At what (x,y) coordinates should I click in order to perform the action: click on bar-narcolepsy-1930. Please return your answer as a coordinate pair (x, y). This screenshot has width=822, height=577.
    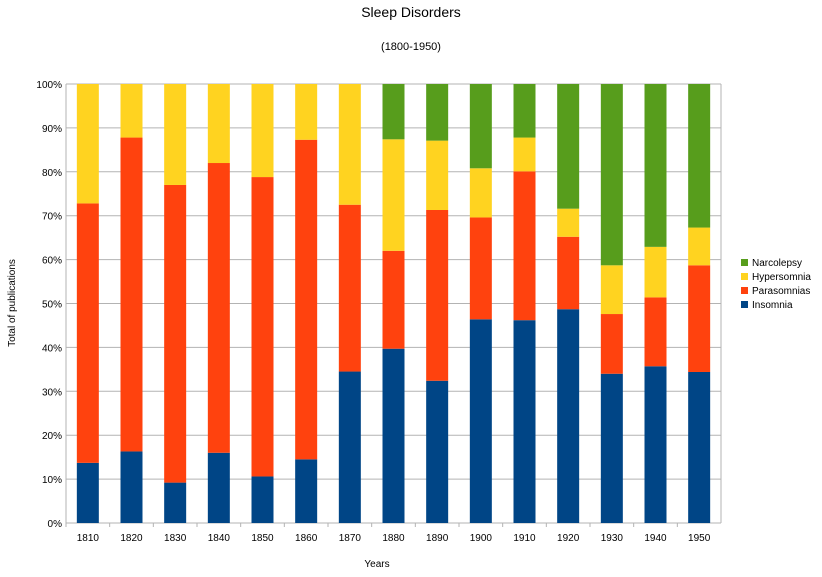
    Looking at the image, I should click on (611, 175).